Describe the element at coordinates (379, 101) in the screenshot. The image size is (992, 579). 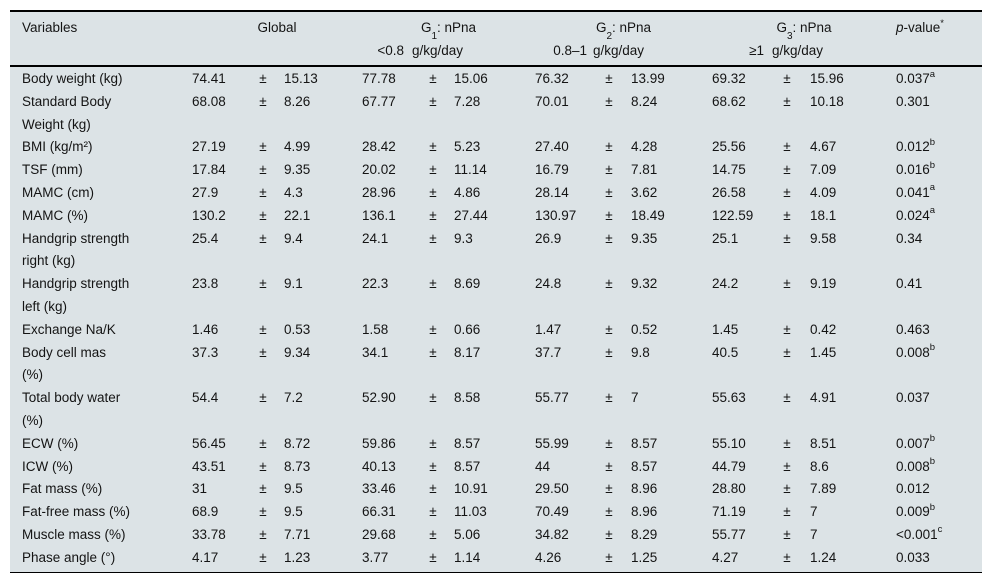
I see `group1-mean: 67.77` at that location.